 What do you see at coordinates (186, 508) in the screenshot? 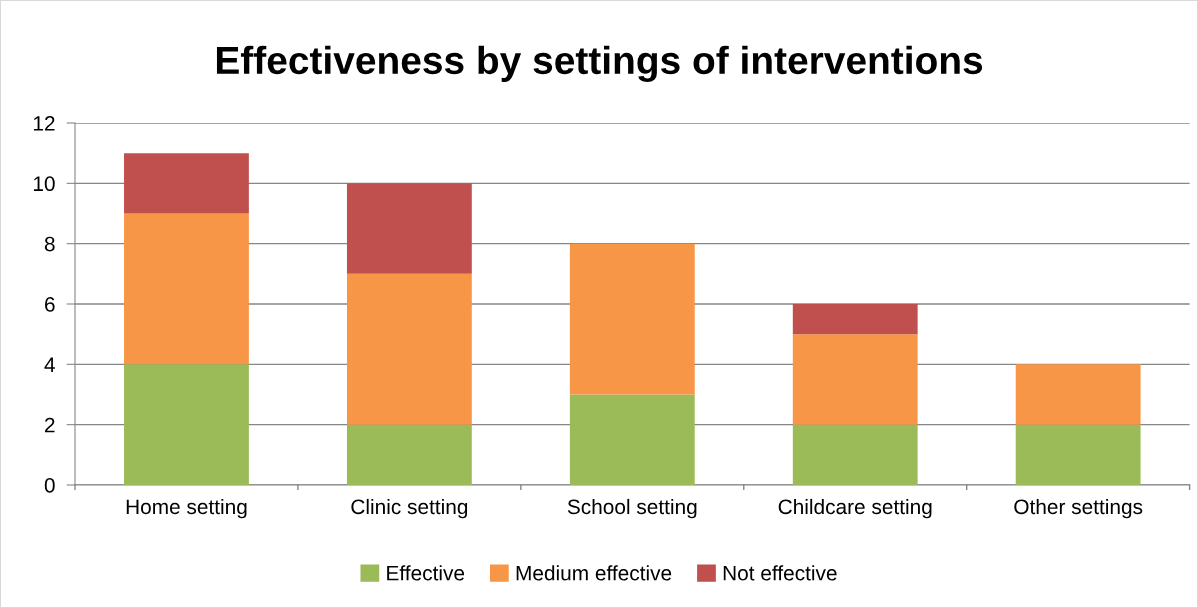
I see `x-tick-label: Home setting` at bounding box center [186, 508].